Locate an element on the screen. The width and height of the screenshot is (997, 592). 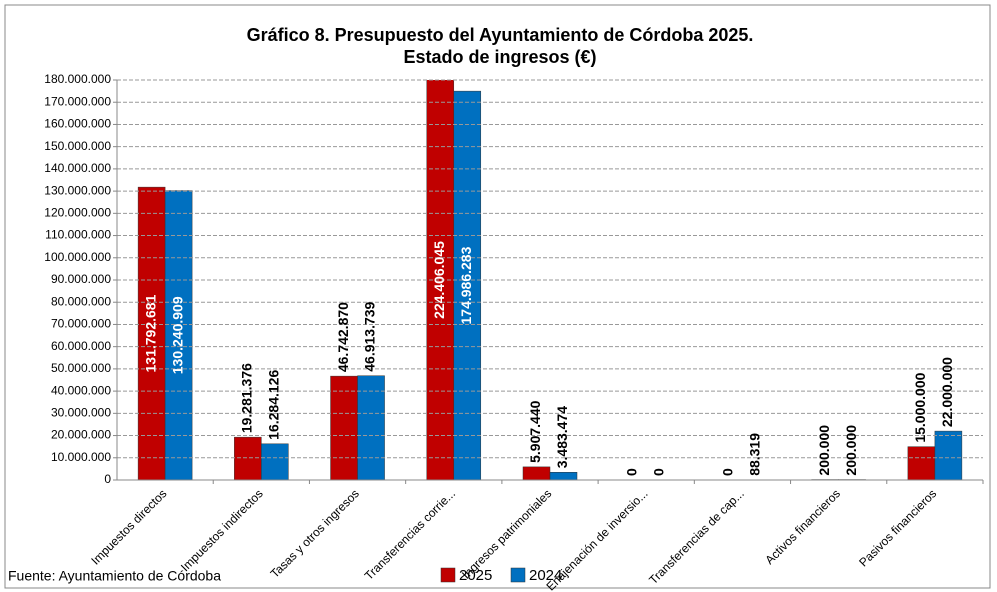
y-tick-label: 110.000.000 is located at coordinates (78, 235).